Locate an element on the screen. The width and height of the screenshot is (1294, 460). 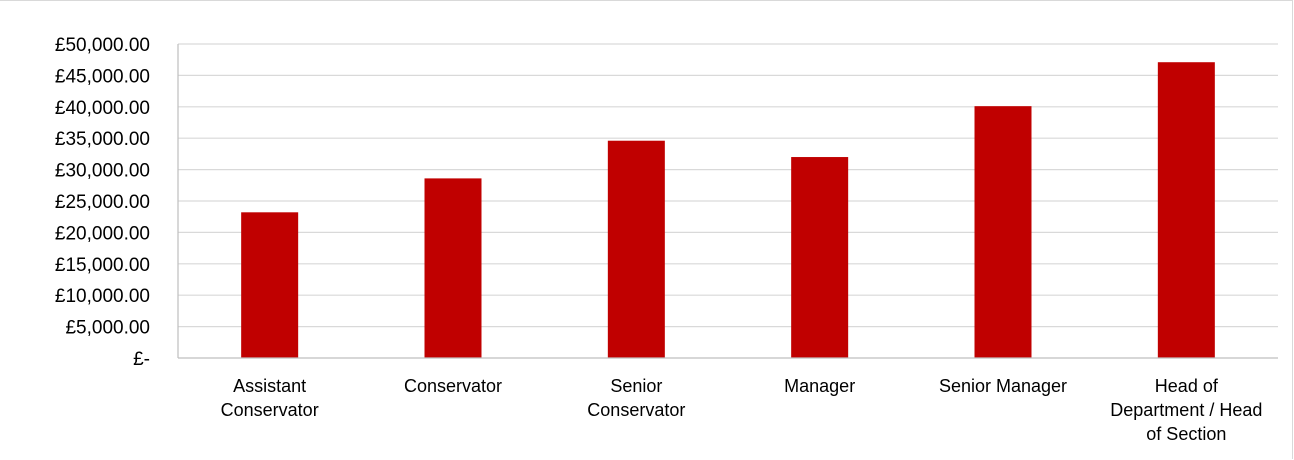
y-tick-label: £45,000.00 is located at coordinates (102, 76).